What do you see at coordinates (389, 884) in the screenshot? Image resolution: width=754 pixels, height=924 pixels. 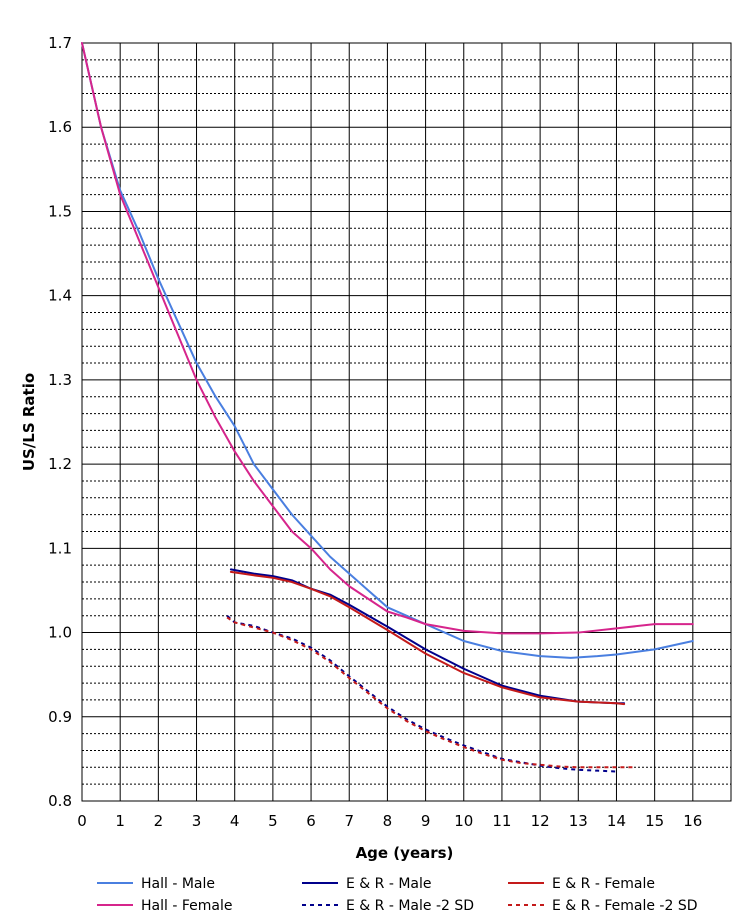 I see `legend-label: E & R - Male` at bounding box center [389, 884].